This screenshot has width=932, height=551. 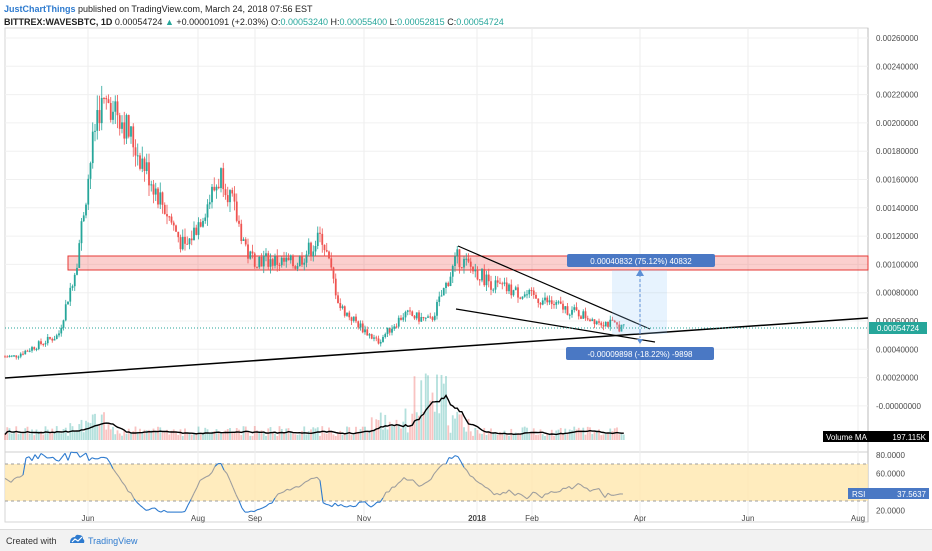 I want to click on tradingview-link: TradingView, so click(x=113, y=541).